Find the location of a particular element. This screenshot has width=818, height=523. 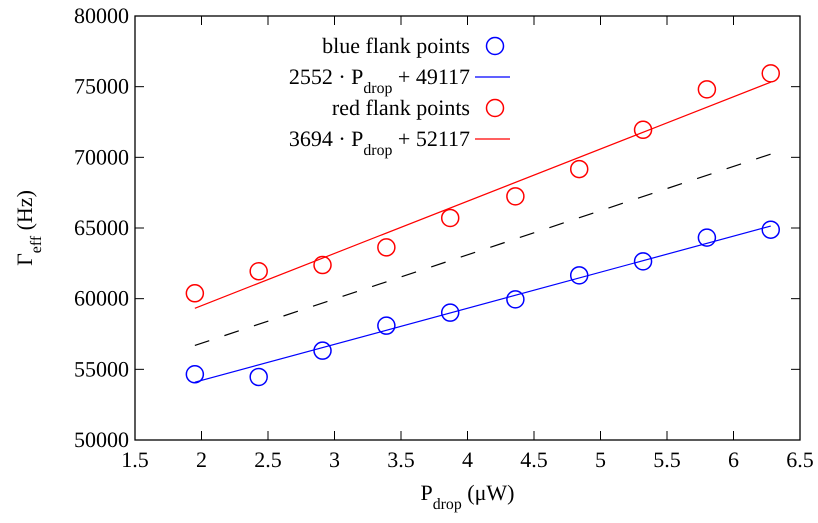

x-tick-label: 4 is located at coordinates (467, 459).